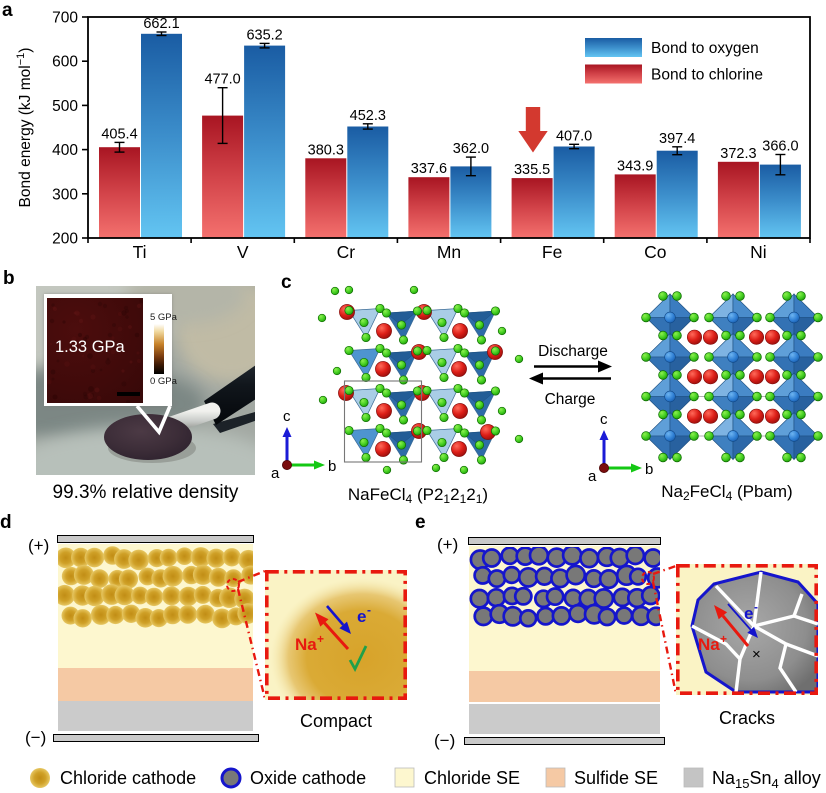 The image size is (826, 793). What do you see at coordinates (368, 116) in the screenshot?
I see `svg-text: 452.3` at bounding box center [368, 116].